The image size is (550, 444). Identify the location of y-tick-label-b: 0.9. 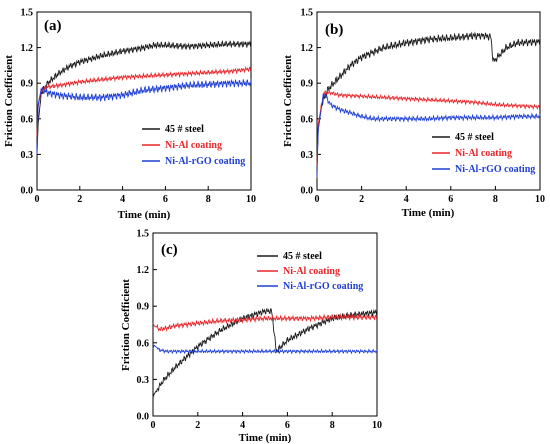
(307, 84).